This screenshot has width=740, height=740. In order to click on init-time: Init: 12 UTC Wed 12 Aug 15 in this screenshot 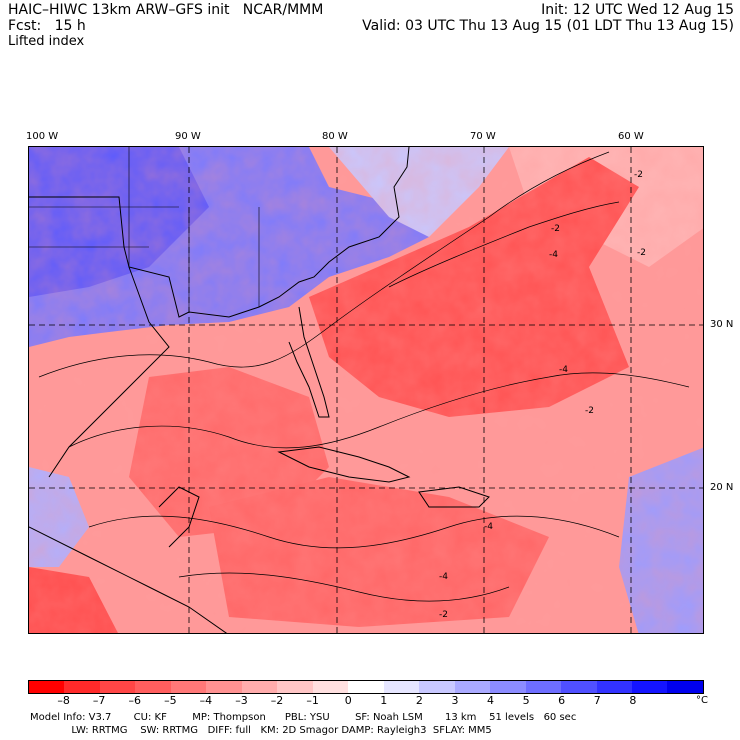, I will do `click(637, 10)`.